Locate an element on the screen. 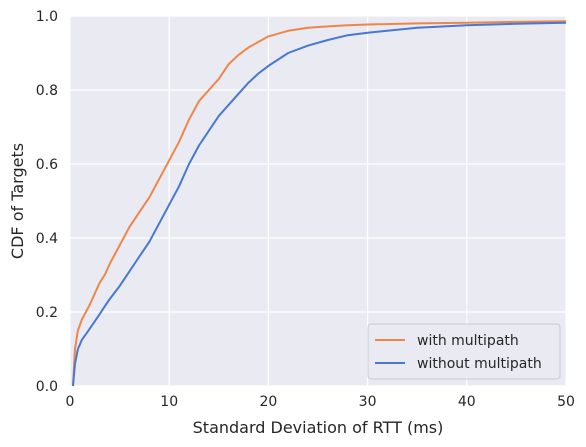  x-tick-label: 40 is located at coordinates (467, 402).